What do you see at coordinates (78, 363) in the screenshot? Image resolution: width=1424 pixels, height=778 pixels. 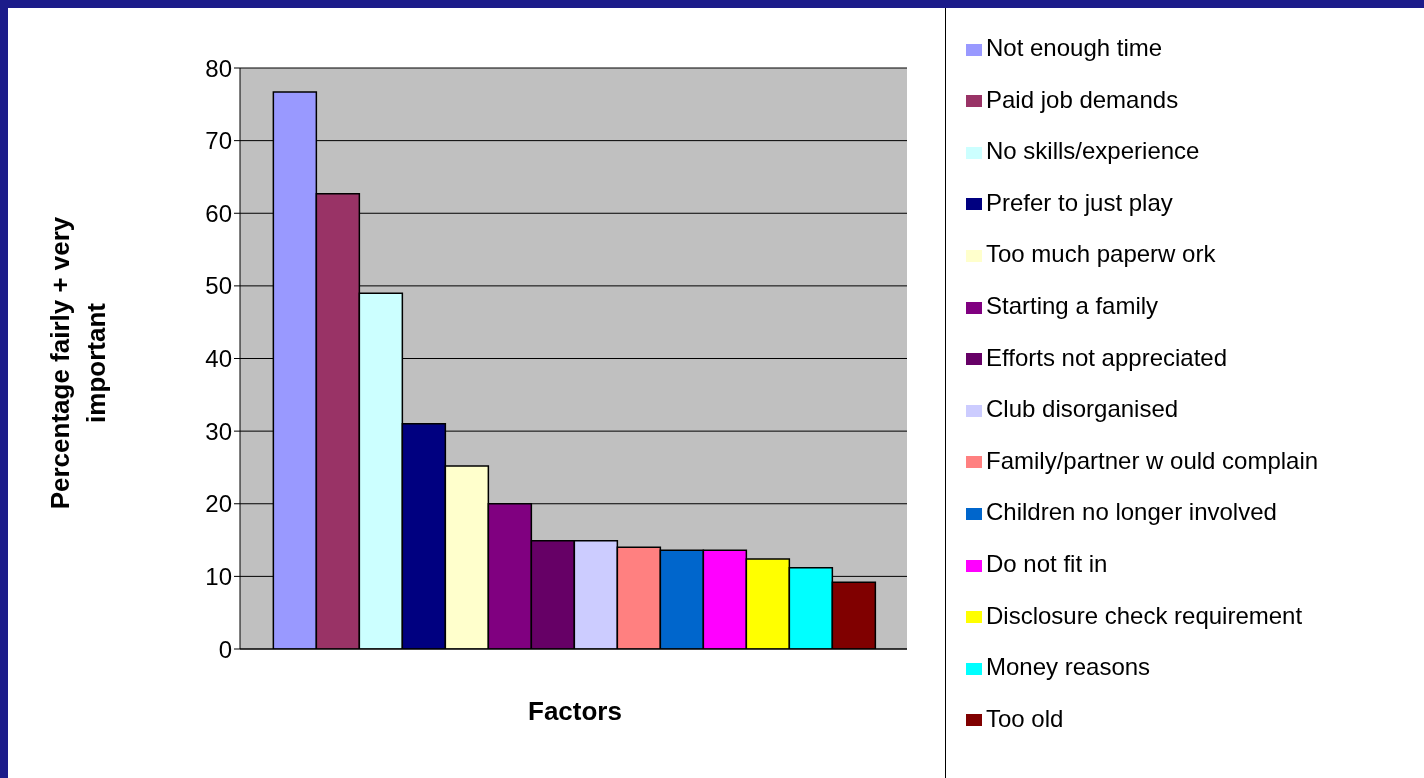 I see `y-axis-title: Percentage fairly + very important` at bounding box center [78, 363].